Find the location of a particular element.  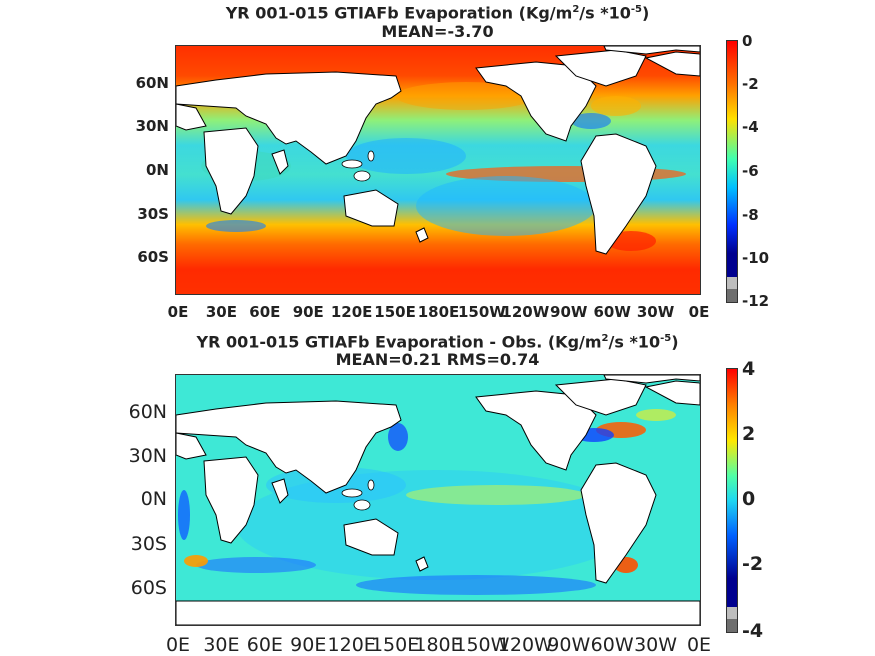

top-lat-label: 0N is located at coordinates (157, 170).